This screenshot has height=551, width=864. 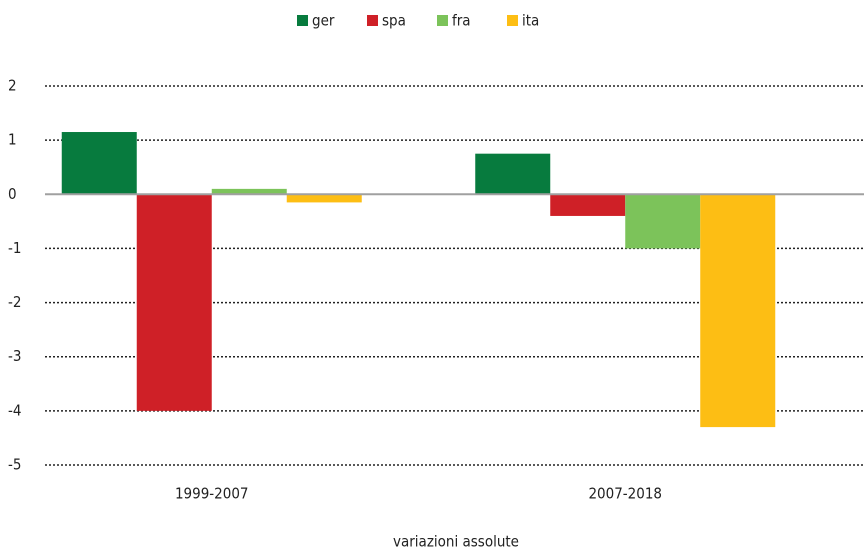 What do you see at coordinates (12, 86) in the screenshot?
I see `y-tick-label: 2` at bounding box center [12, 86].